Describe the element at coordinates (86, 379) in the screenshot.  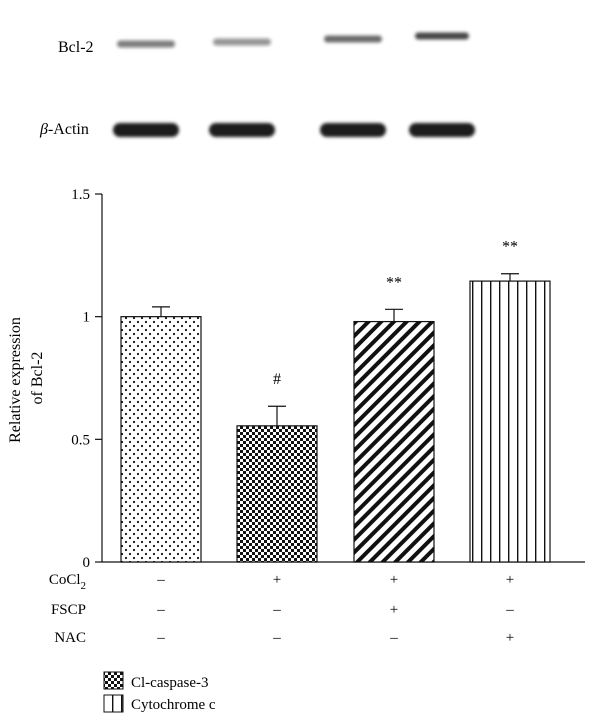
I see `y-ticks: 0 0.5 1 1.5` at that location.